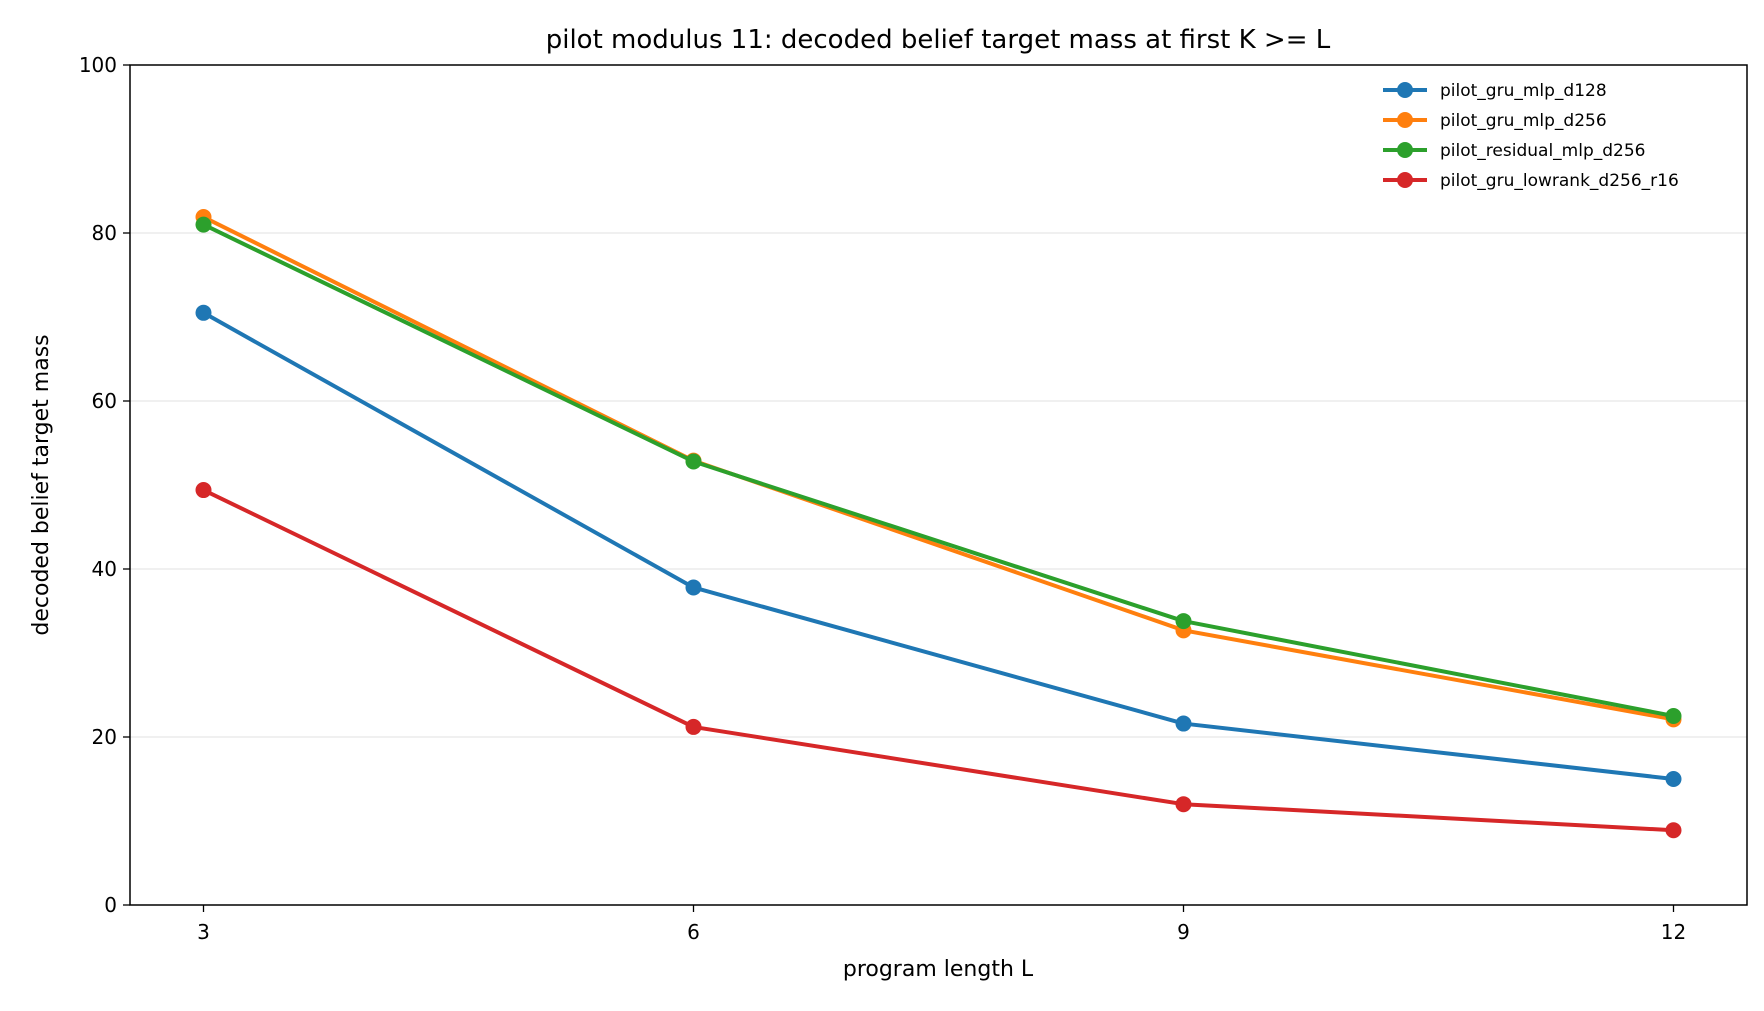  What do you see at coordinates (203, 932) in the screenshot?
I see `x-tick-label: 3` at bounding box center [203, 932].